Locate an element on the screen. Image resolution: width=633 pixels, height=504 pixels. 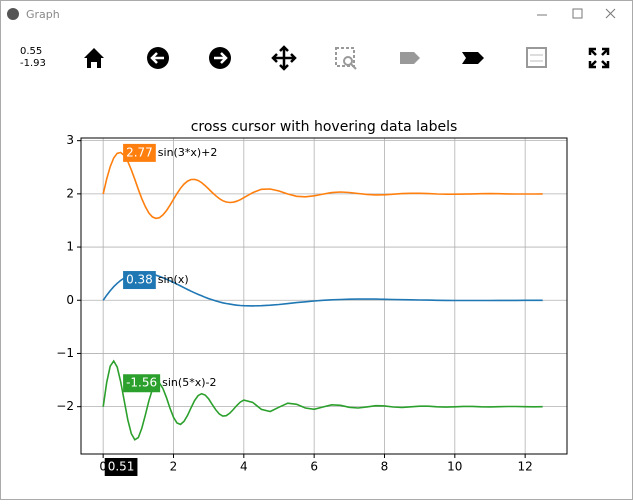
hover-label: 2.77 sin(3*x)+2 is located at coordinates (170, 152).